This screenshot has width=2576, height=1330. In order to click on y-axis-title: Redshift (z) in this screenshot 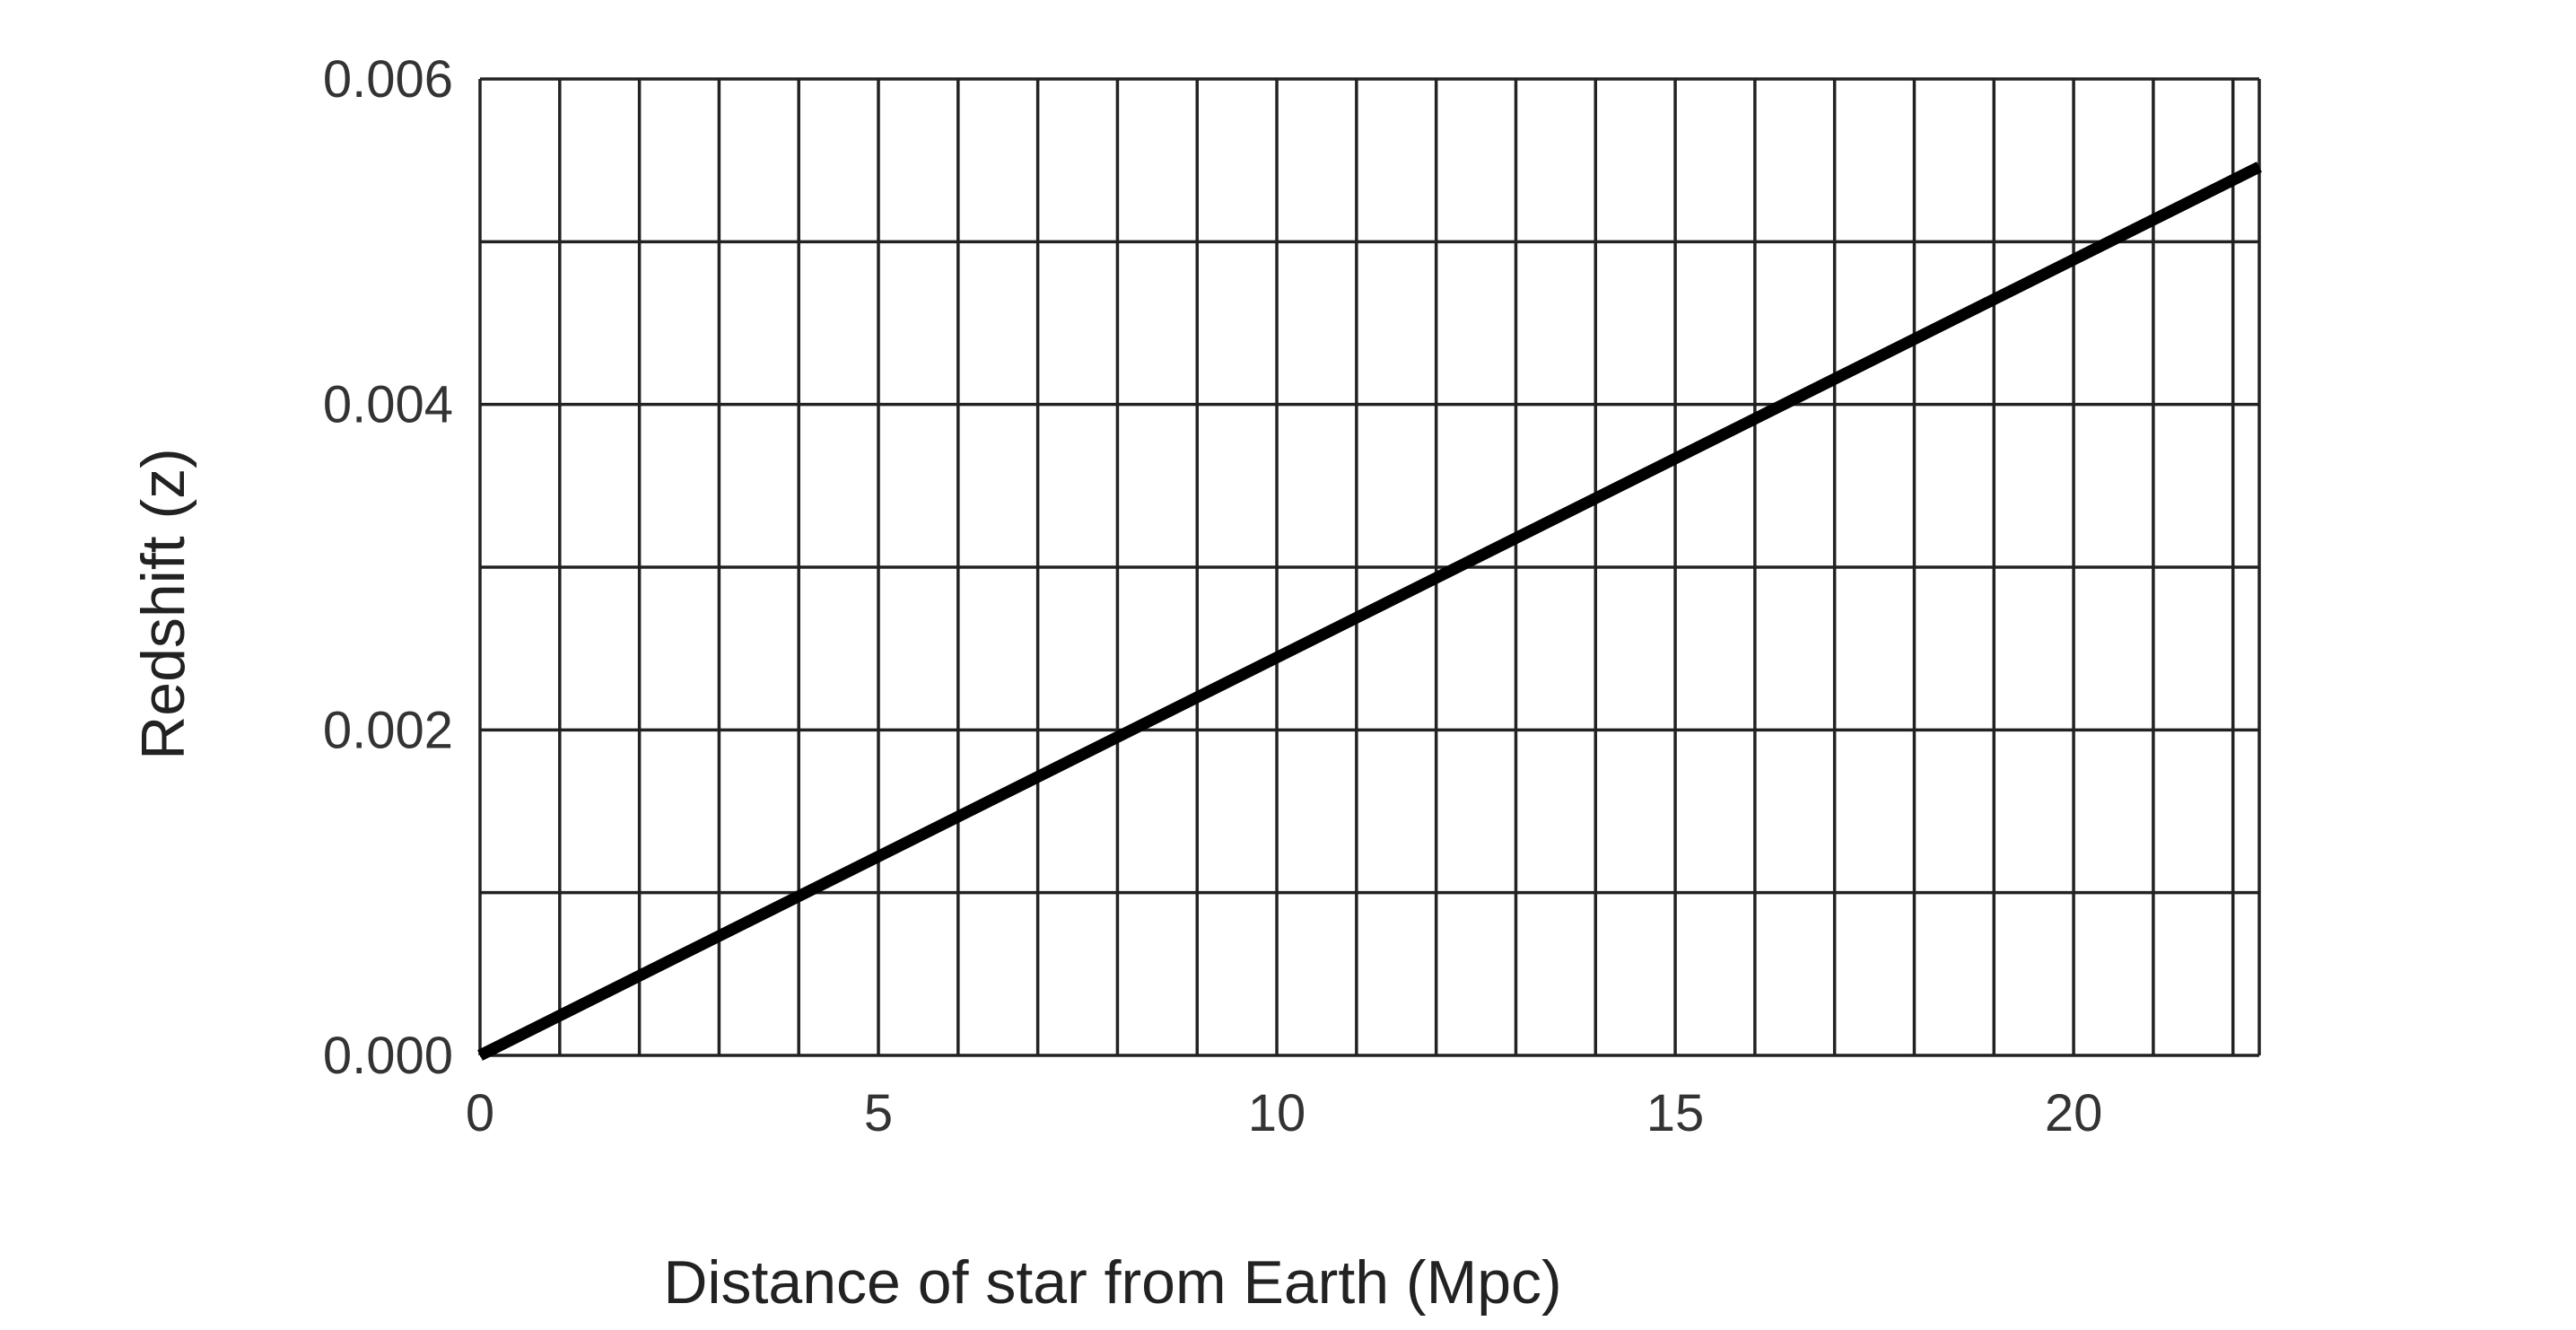, I will do `click(163, 604)`.